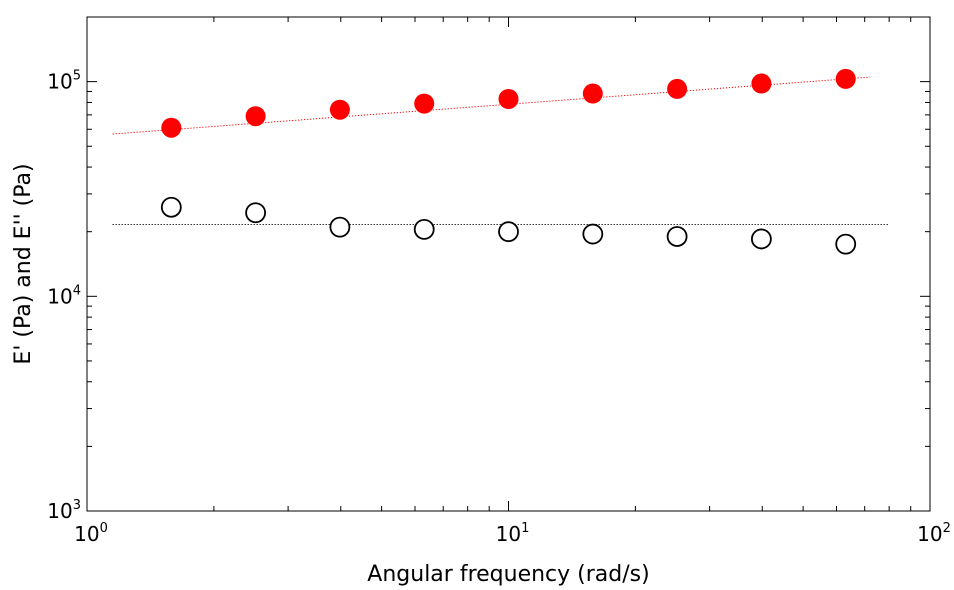 The width and height of the screenshot is (954, 590). I want to click on x-tick-label: 101, so click(513, 533).